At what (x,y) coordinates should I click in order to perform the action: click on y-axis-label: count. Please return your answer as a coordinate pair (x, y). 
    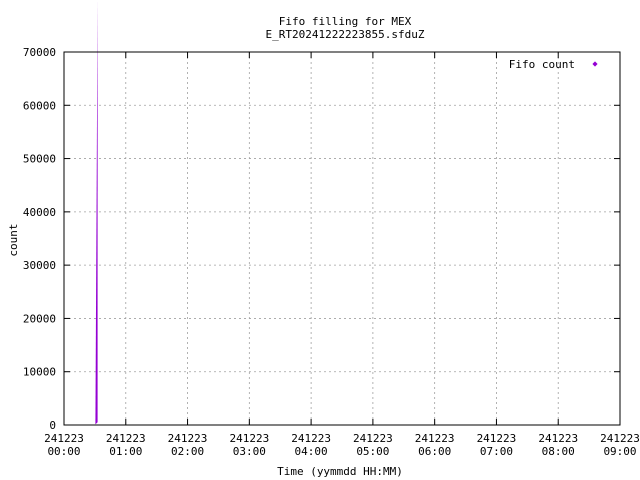
    Looking at the image, I should click on (13, 239).